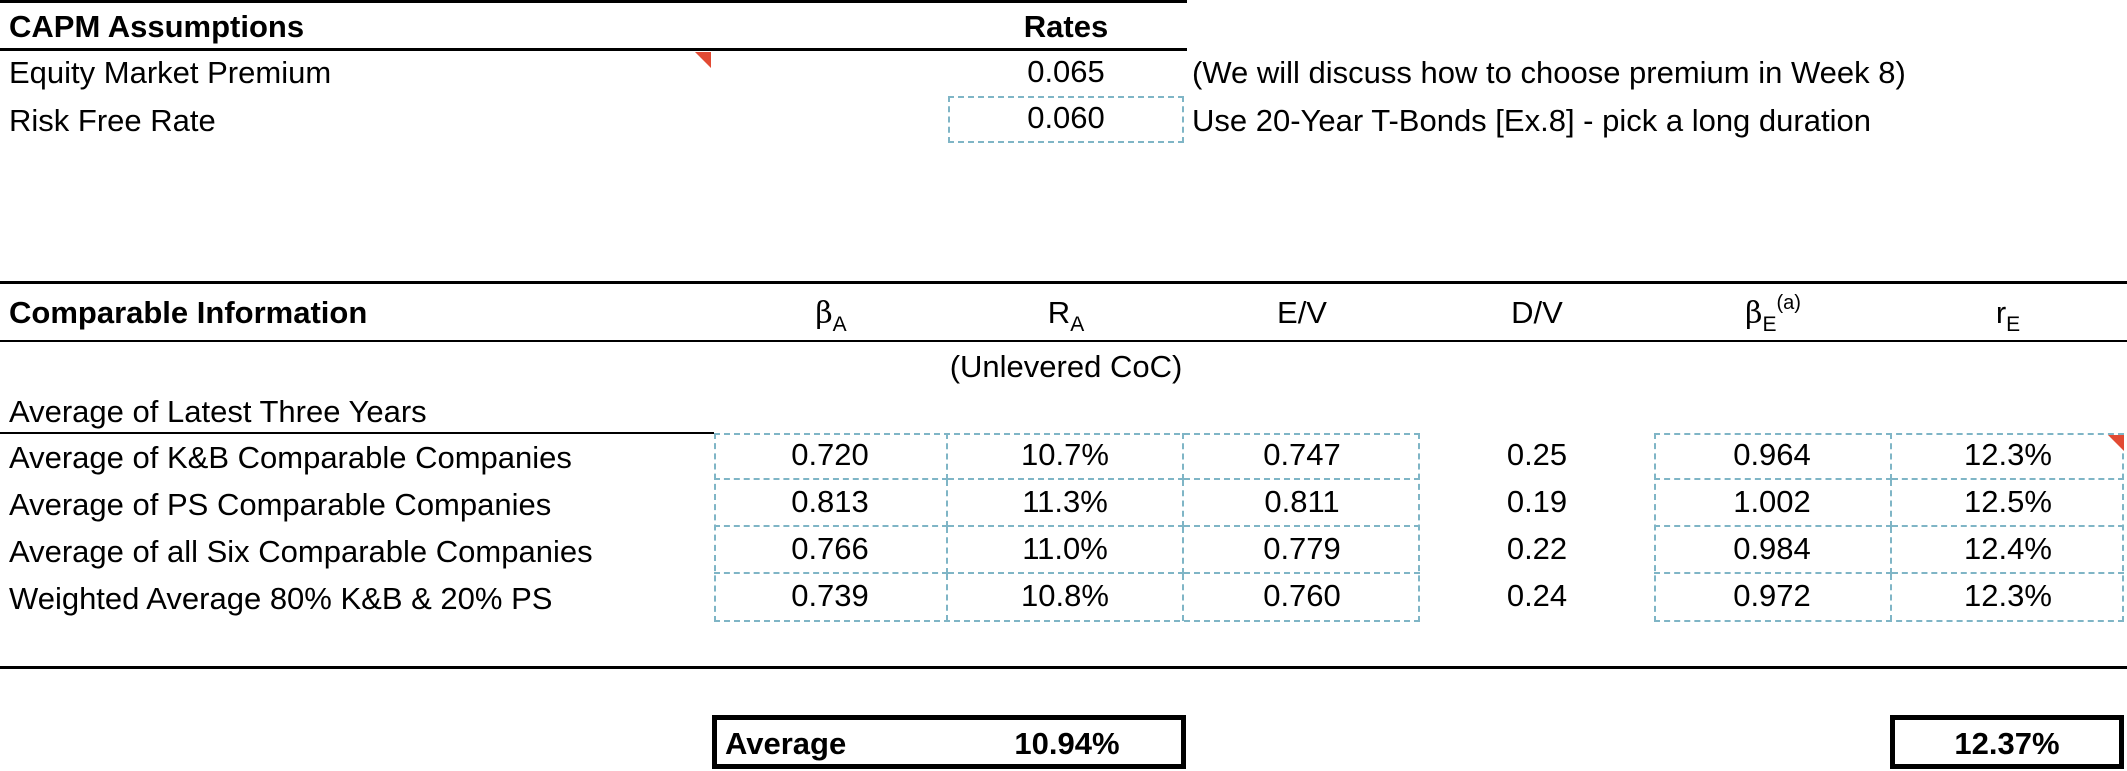 The width and height of the screenshot is (2127, 771). What do you see at coordinates (280, 504) in the screenshot?
I see `row-label: Average of PS Comparable Companies` at bounding box center [280, 504].